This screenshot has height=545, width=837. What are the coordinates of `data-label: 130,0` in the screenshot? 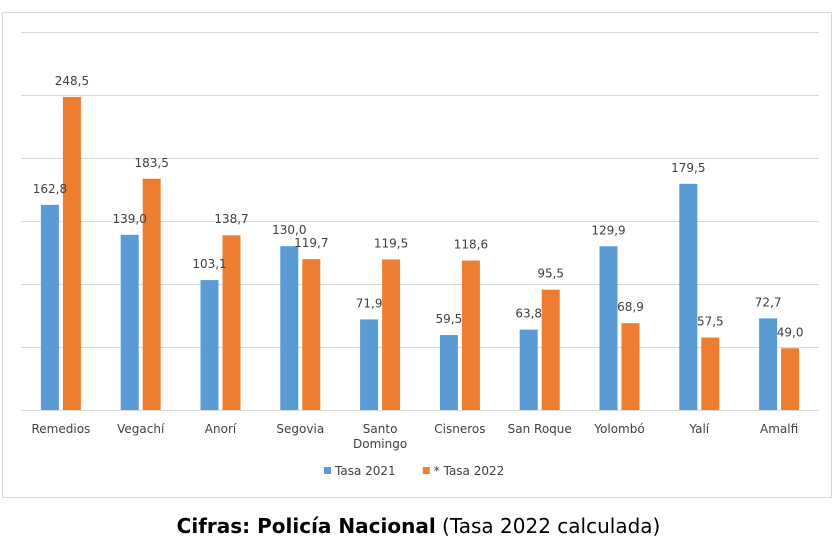 It's located at (289, 230).